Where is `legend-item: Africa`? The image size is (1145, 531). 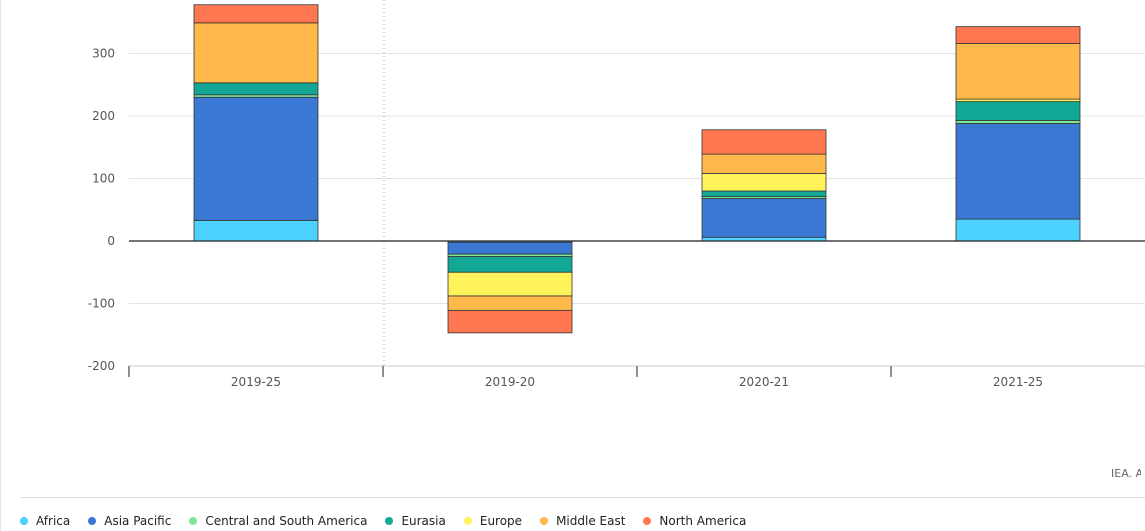 legend-item: Africa is located at coordinates (45, 521).